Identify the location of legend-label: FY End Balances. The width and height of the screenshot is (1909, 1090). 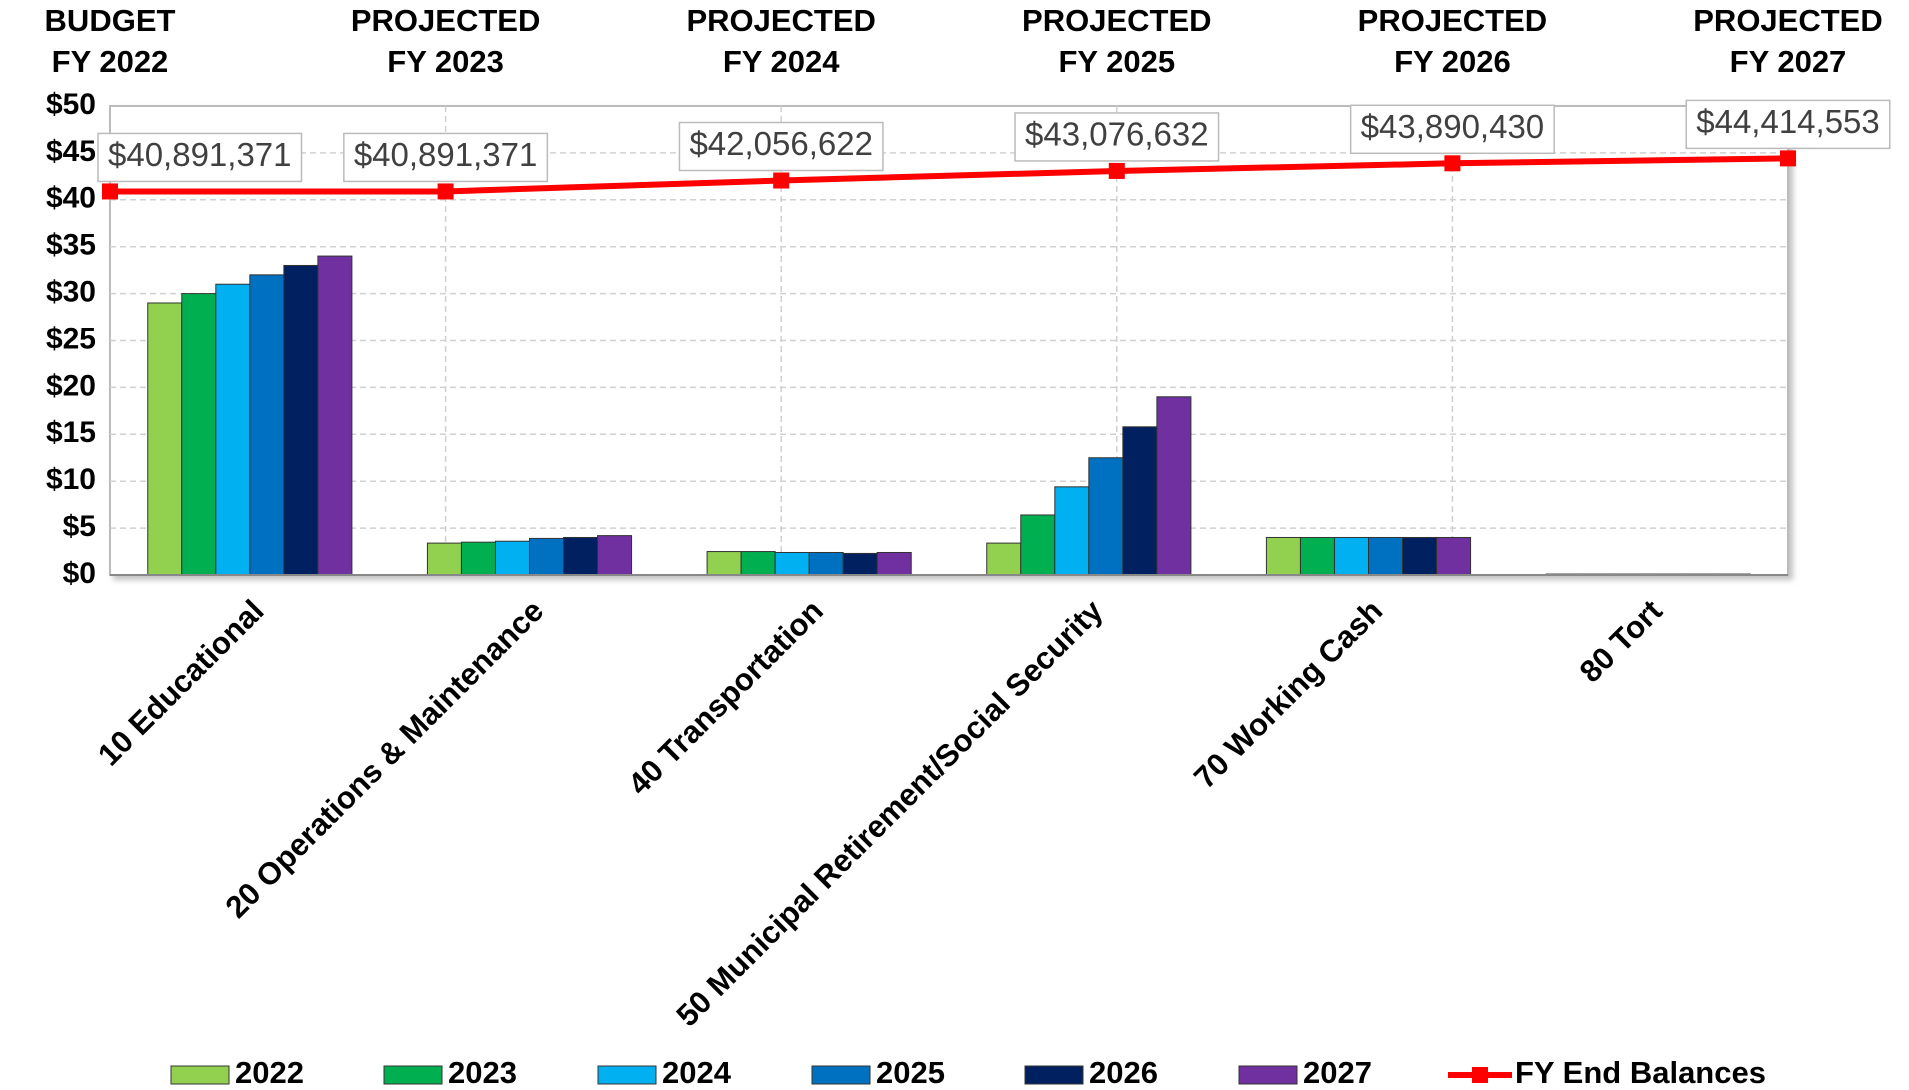
(1640, 1072).